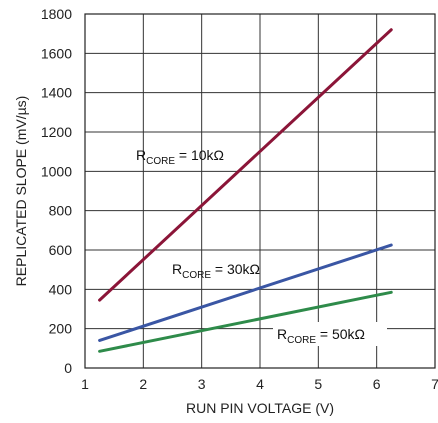  I want to click on series-annotation-3: RCORE = 50kΩ, so click(321, 336).